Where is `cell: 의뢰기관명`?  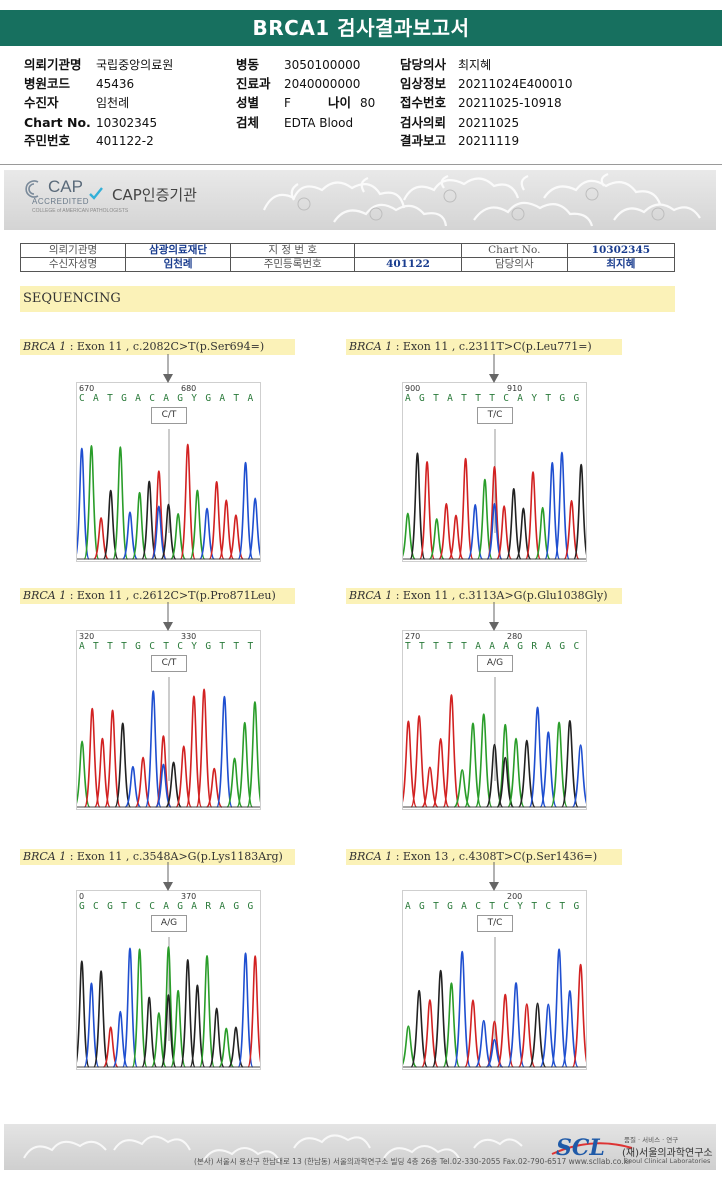 cell: 의뢰기관명 is located at coordinates (73, 250).